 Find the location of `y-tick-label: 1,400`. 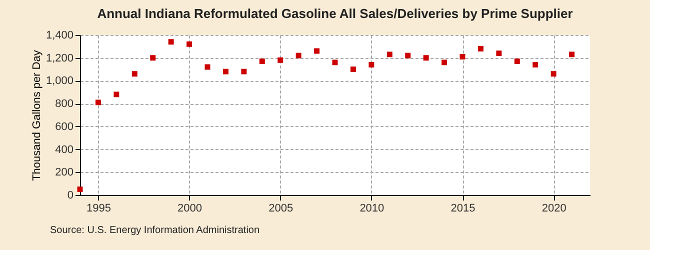

y-tick-label: 1,400 is located at coordinates (60, 36).